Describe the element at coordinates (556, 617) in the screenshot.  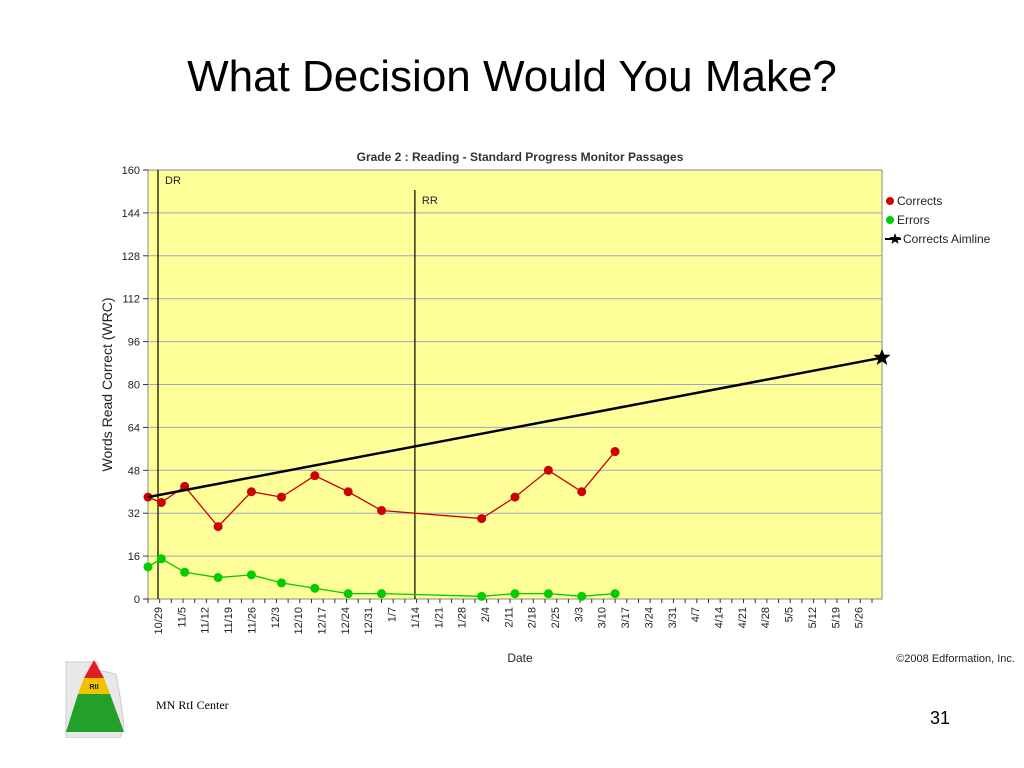
I see `x-tick-label: 2/25` at that location.